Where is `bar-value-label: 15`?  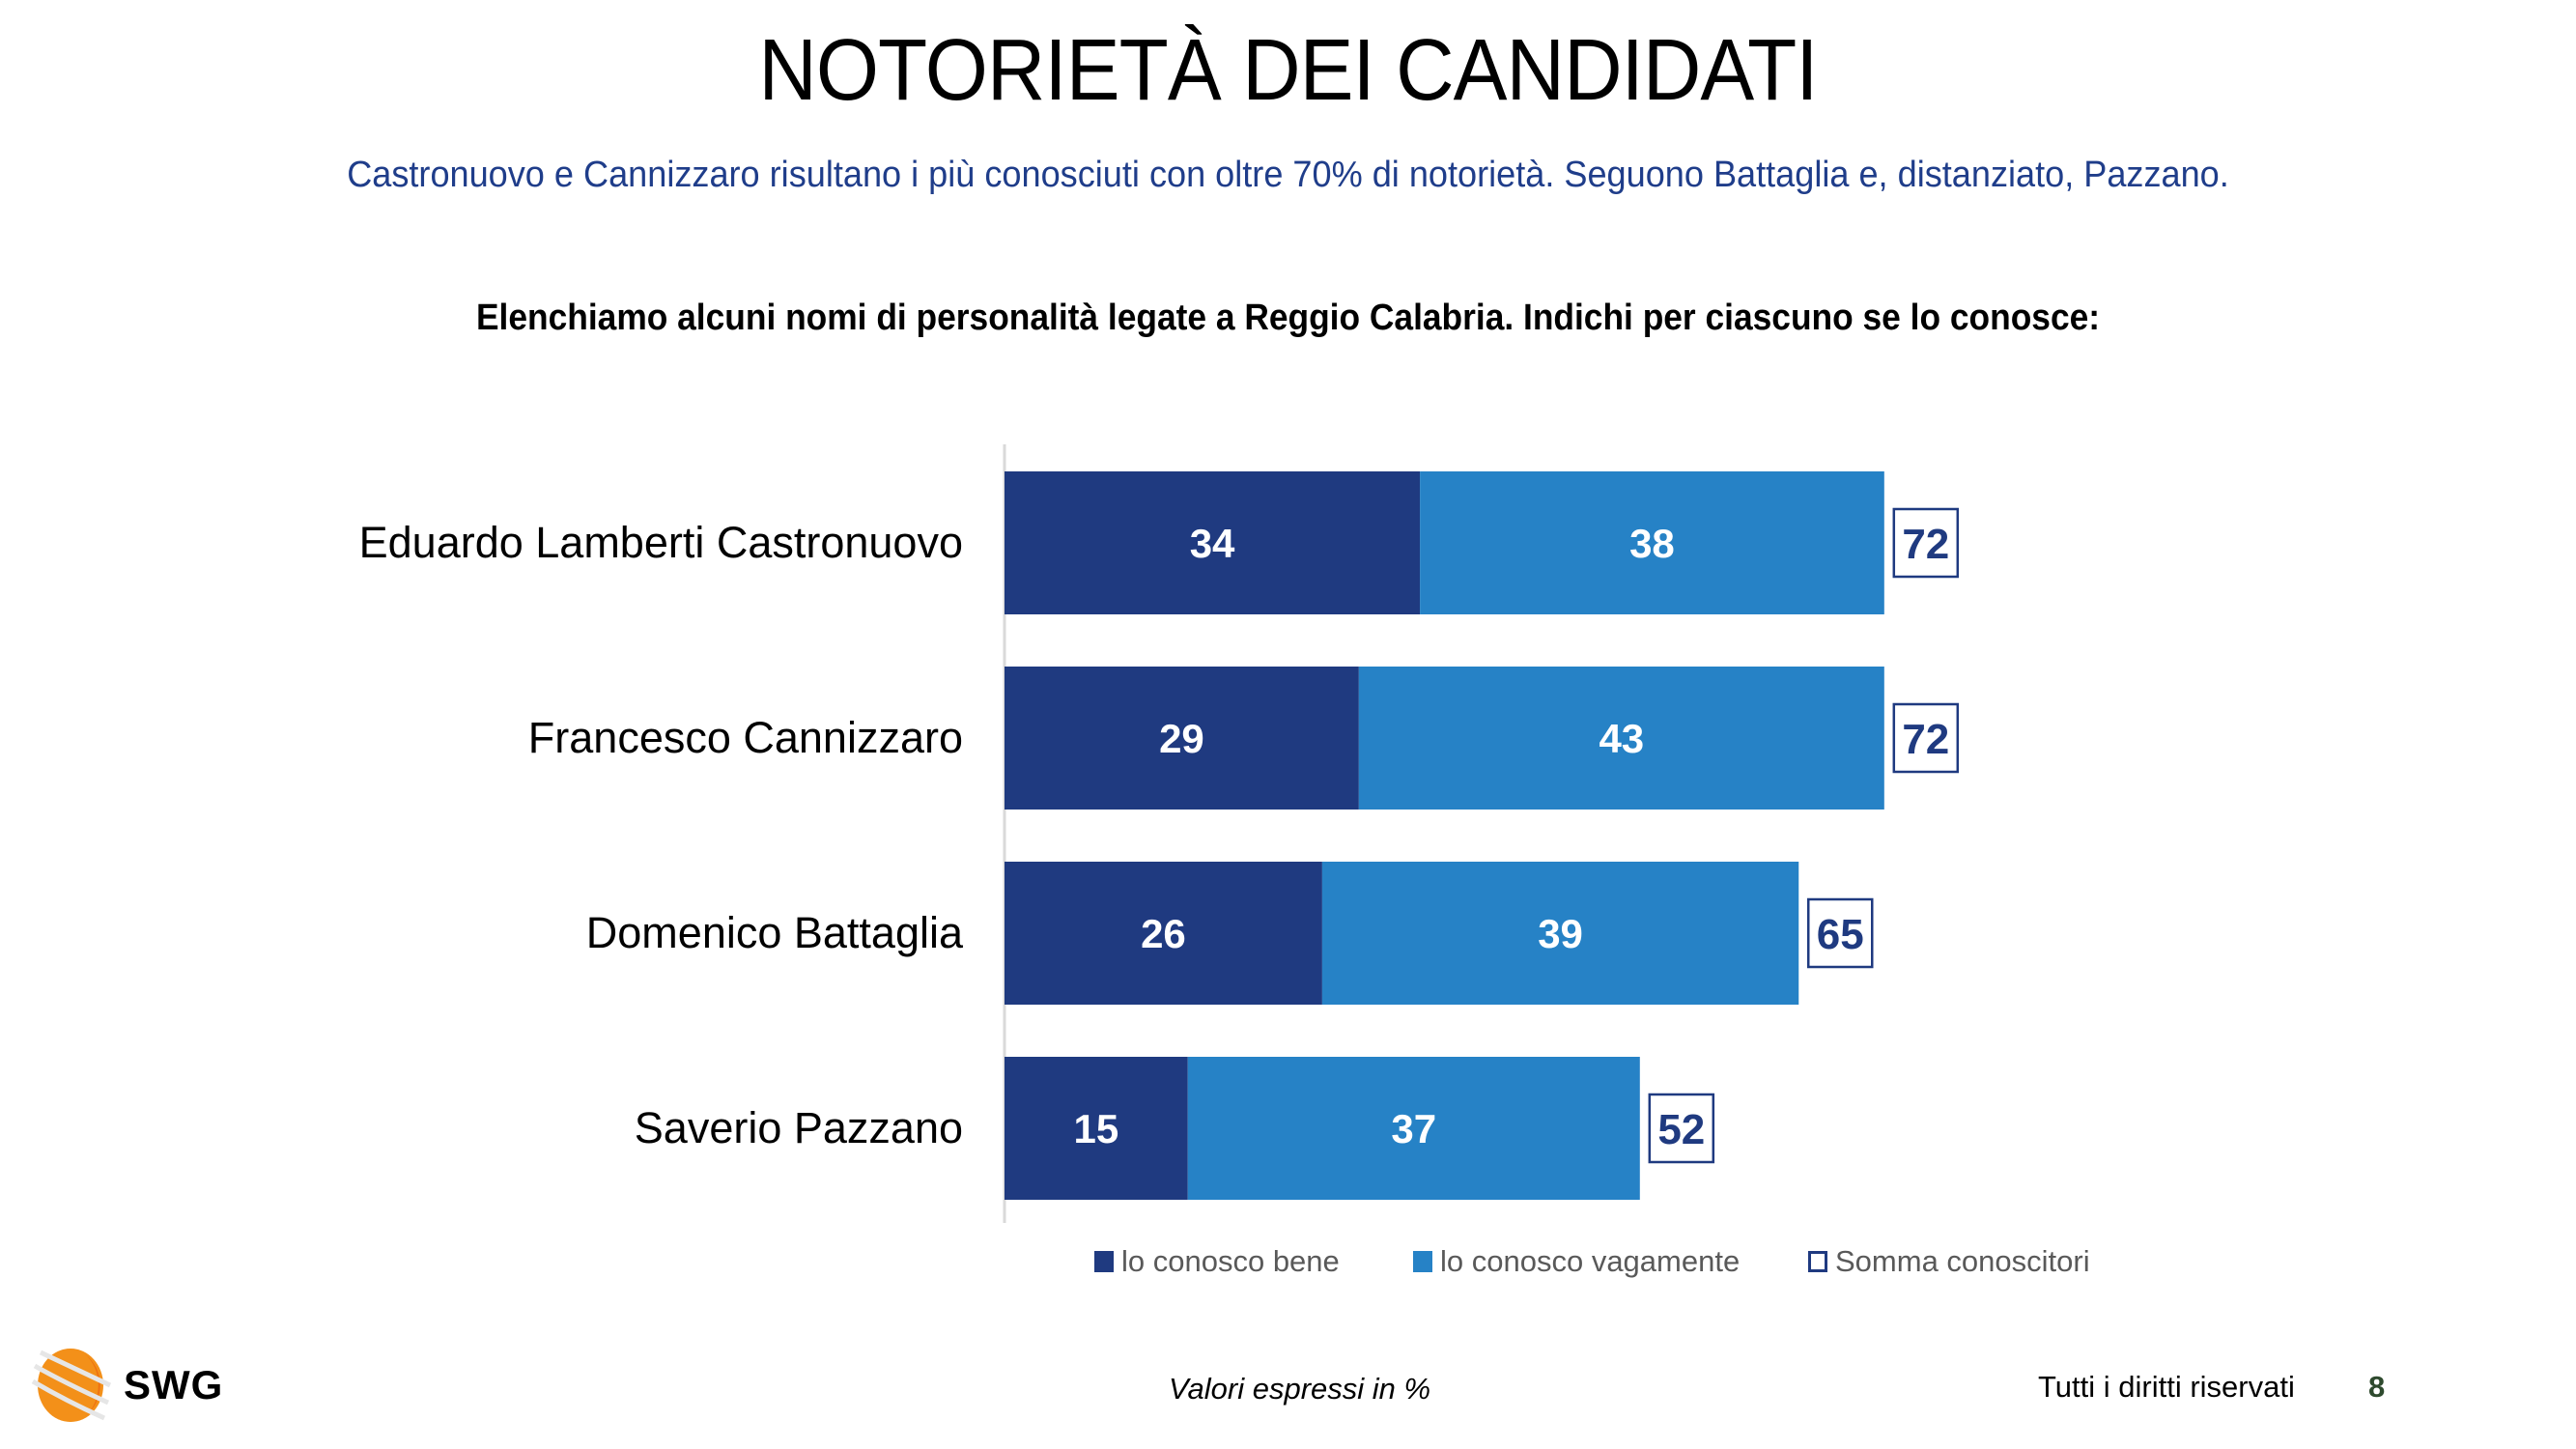 bar-value-label: 15 is located at coordinates (1096, 1128).